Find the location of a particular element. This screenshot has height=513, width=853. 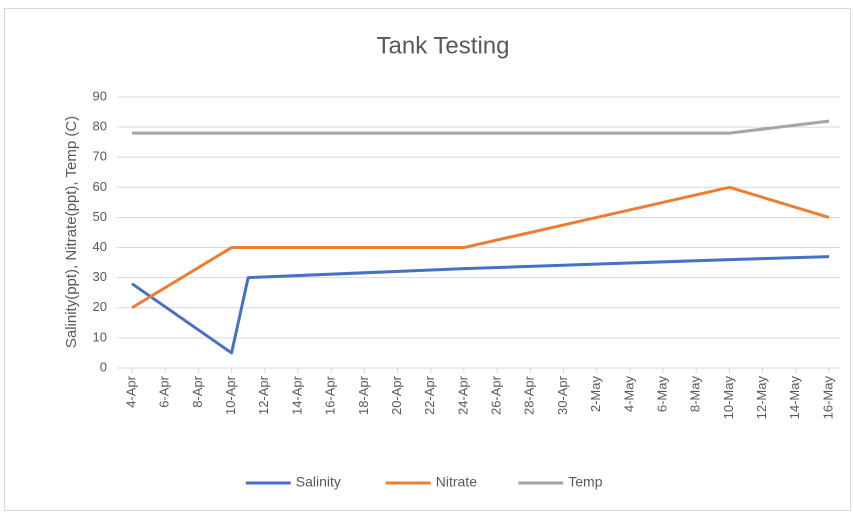

legend-label: Temp is located at coordinates (585, 482).